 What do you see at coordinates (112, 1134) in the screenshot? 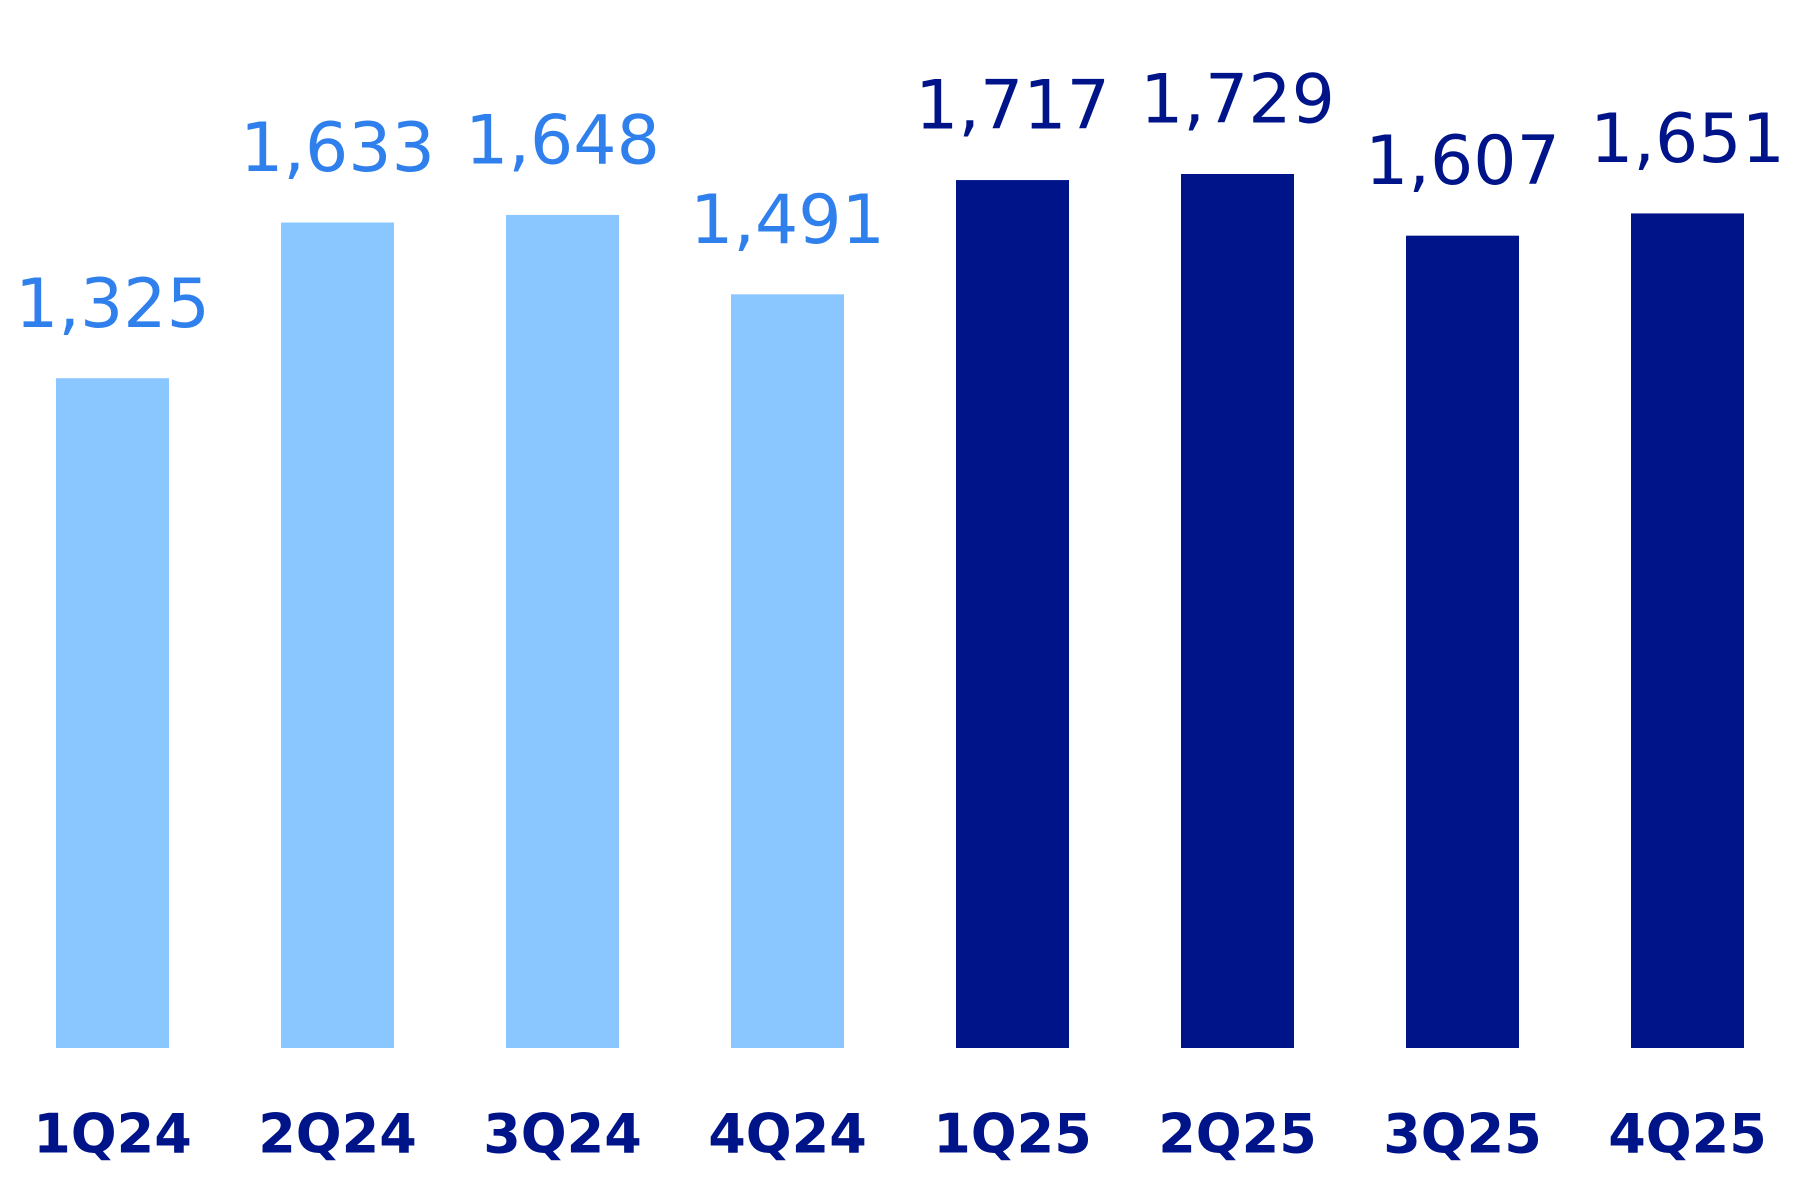
I see `x-tick-label: 1Q24` at bounding box center [112, 1134].